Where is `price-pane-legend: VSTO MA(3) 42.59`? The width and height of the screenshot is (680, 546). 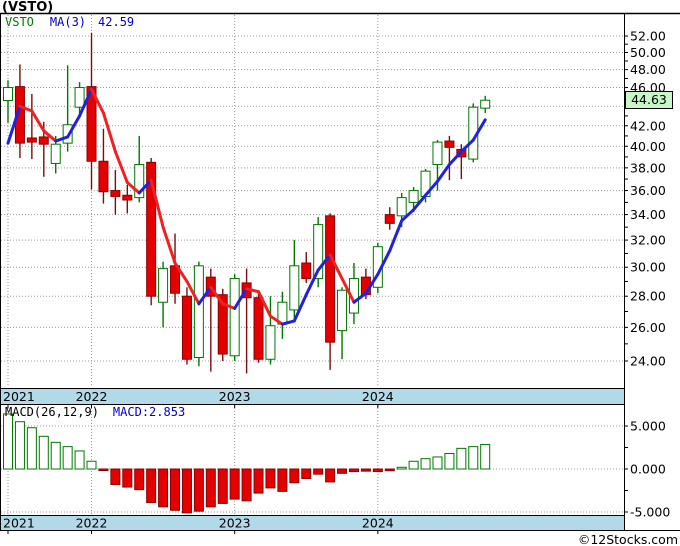 price-pane-legend: VSTO MA(3) 42.59 is located at coordinates (69, 22).